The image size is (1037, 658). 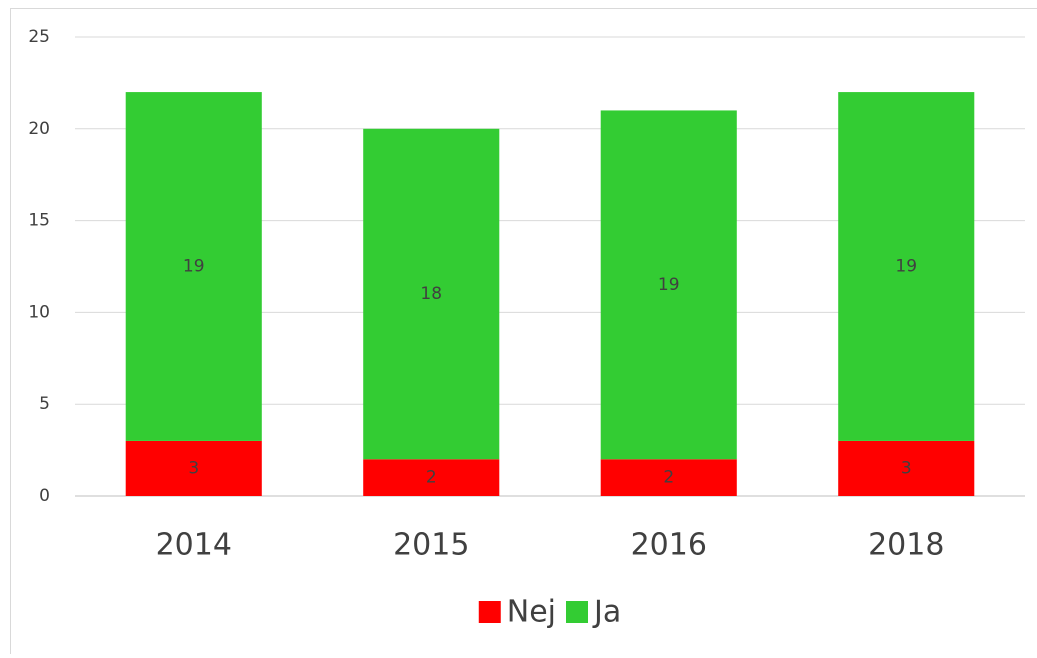 What do you see at coordinates (194, 545) in the screenshot?
I see `x-tick-label: 2014` at bounding box center [194, 545].